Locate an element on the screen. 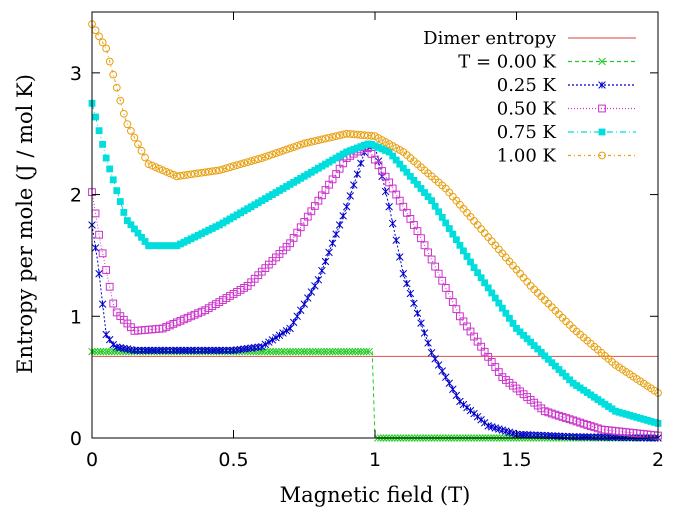 Image resolution: width=678 pixels, height=510 pixels. legend-entry-1: T = 0.00 K is located at coordinates (547, 62).